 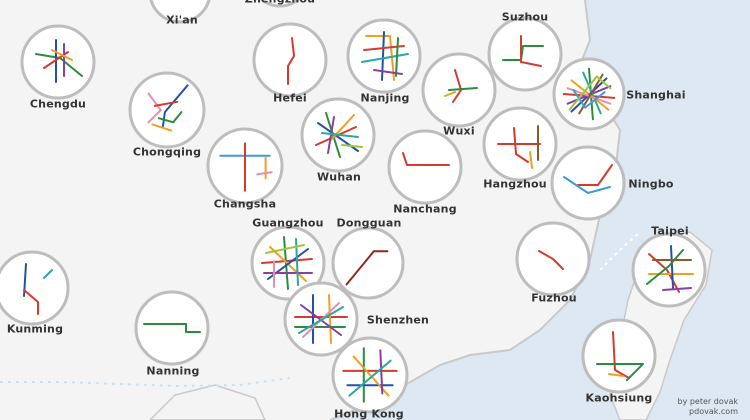 I want to click on city-disc-nanchang, so click(x=425, y=167).